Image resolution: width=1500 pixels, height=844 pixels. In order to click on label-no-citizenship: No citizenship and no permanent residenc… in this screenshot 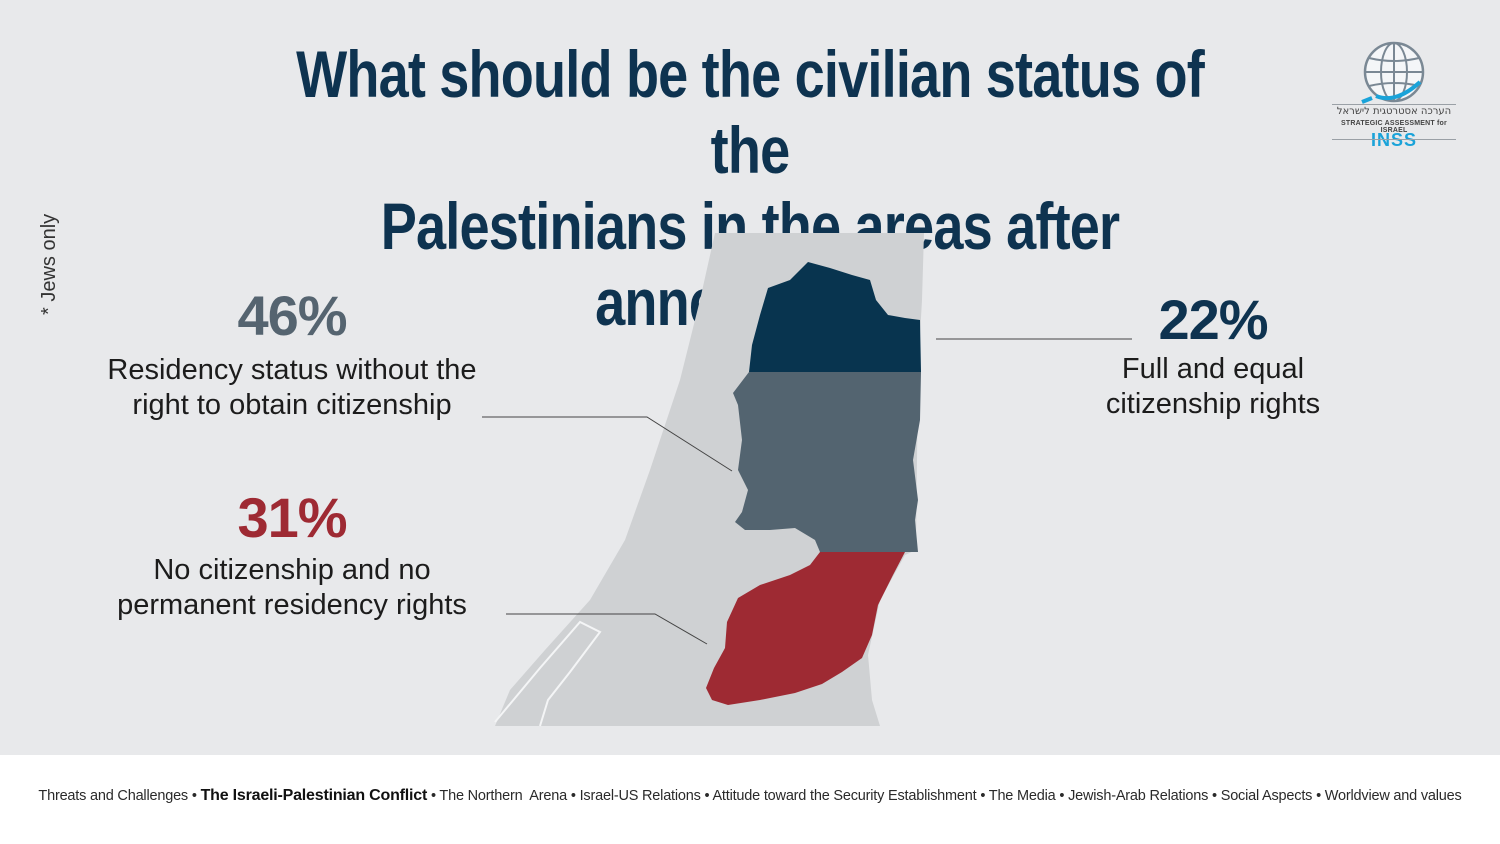, I will do `click(292, 588)`.